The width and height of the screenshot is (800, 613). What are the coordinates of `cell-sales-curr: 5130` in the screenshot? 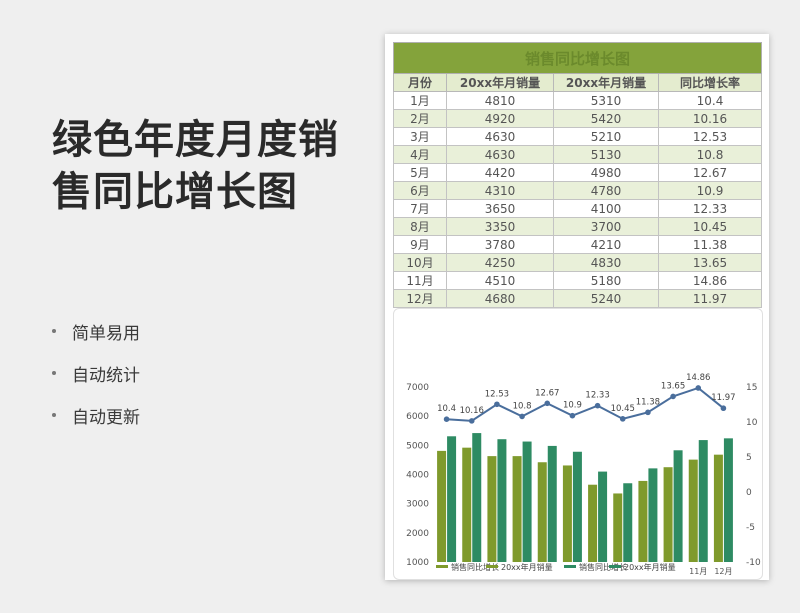 It's located at (606, 154).